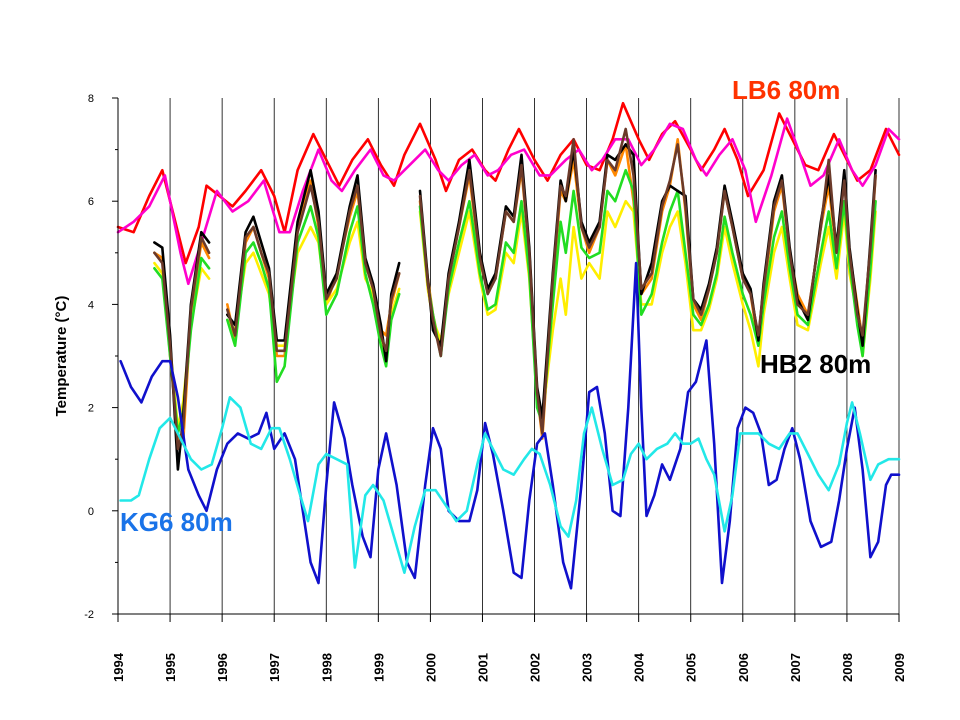 The height and width of the screenshot is (720, 960). Describe the element at coordinates (91, 305) in the screenshot. I see `y-tick-label: 4` at that location.